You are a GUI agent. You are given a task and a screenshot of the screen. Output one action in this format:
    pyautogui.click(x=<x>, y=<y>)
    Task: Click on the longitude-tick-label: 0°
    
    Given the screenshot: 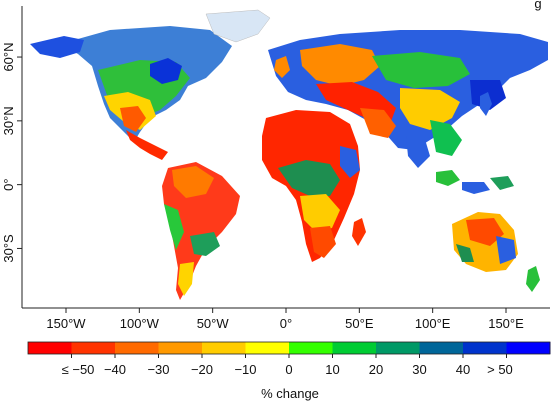 What is the action you would take?
    pyautogui.click(x=286, y=323)
    